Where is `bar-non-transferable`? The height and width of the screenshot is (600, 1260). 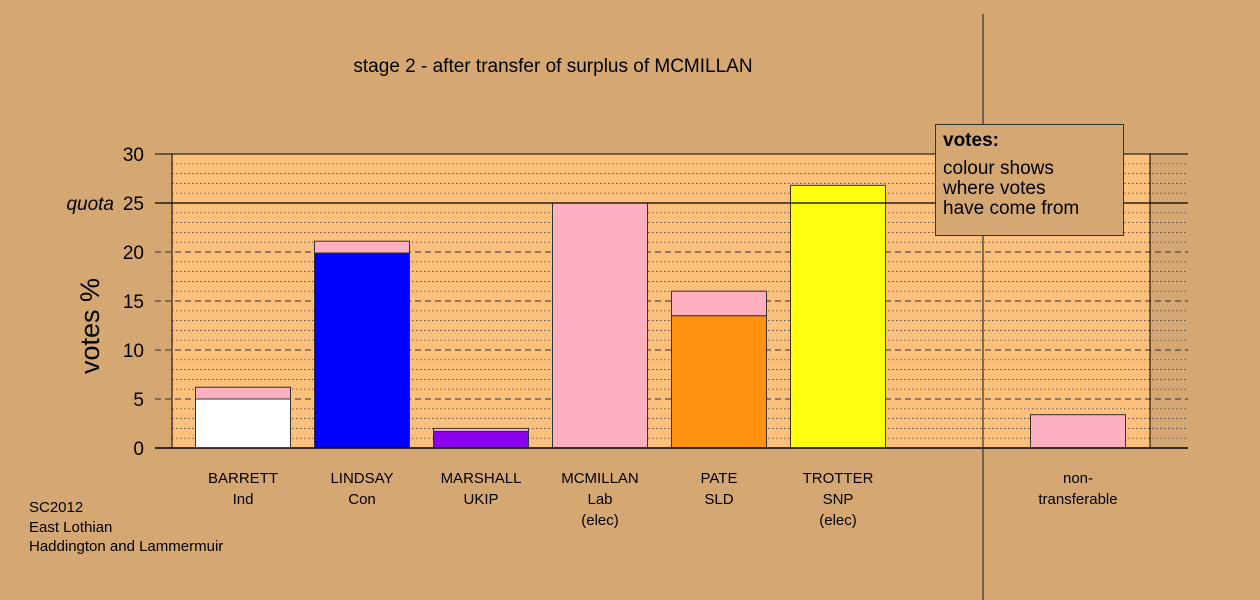 bar-non-transferable is located at coordinates (1078, 431).